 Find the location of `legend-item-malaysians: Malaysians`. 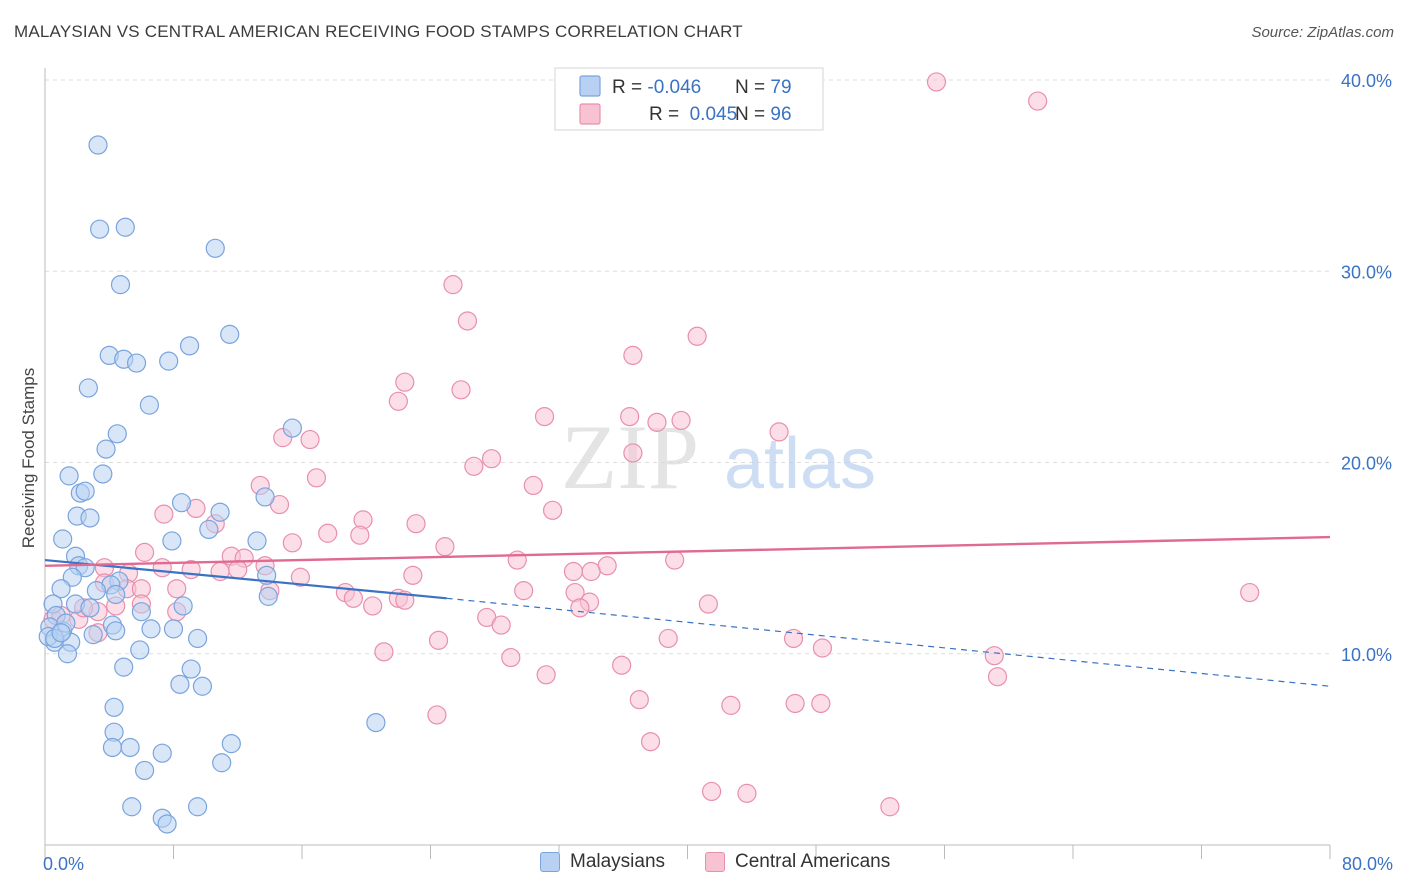

legend-item-malaysians: Malaysians is located at coordinates (602, 862).